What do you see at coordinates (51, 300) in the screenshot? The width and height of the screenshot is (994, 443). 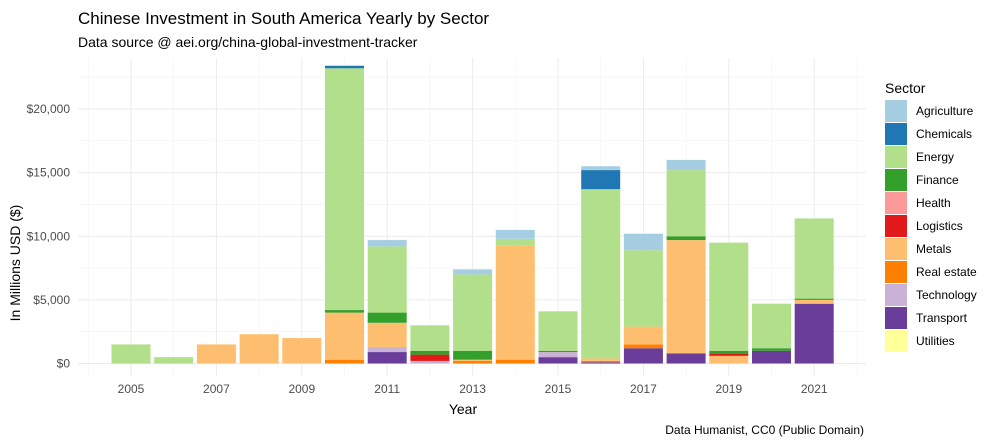 I see `y-tick-label: $5,000` at bounding box center [51, 300].